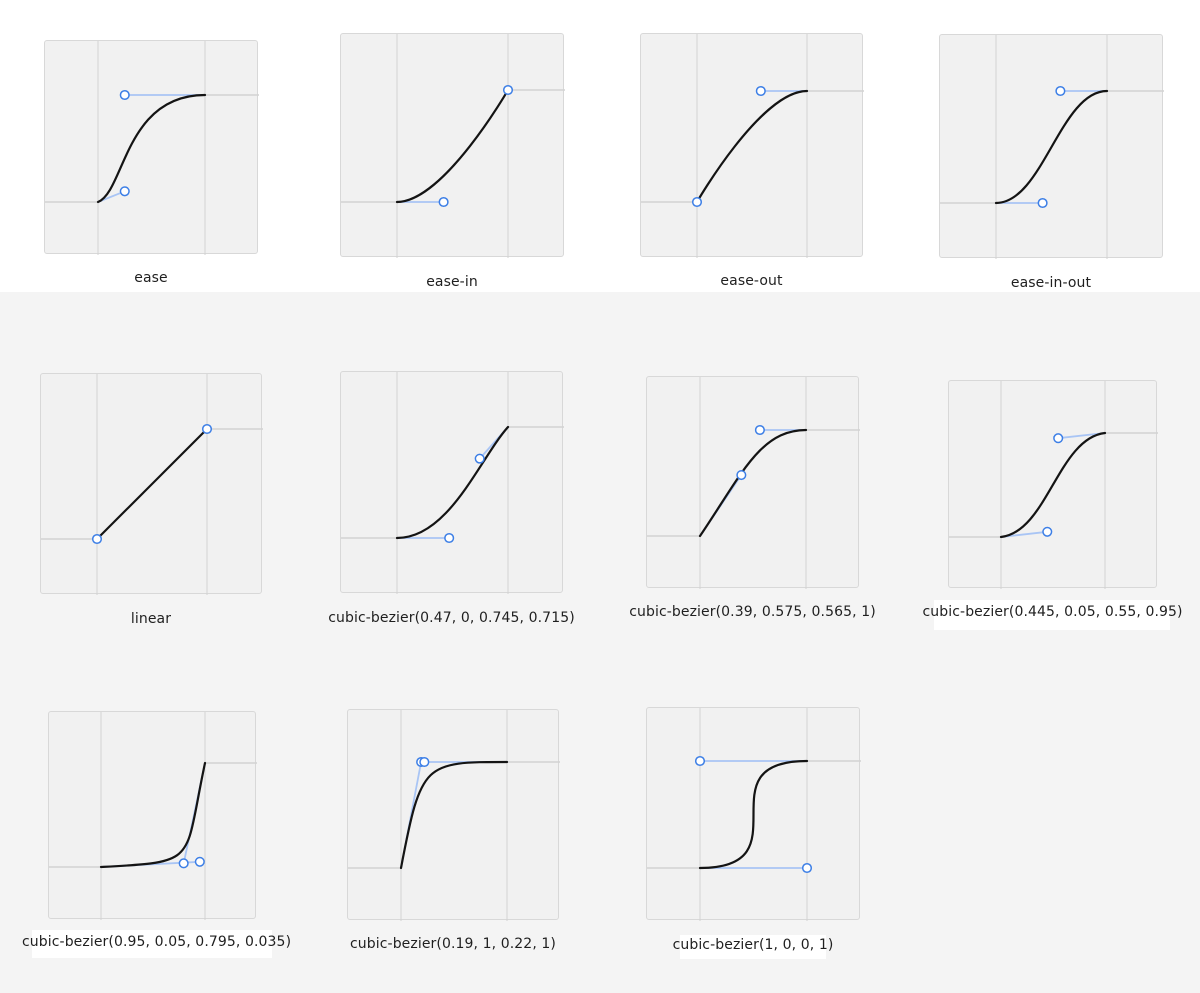 This screenshot has width=1200, height=993. I want to click on easing-label: ease-in-out, so click(1051, 283).